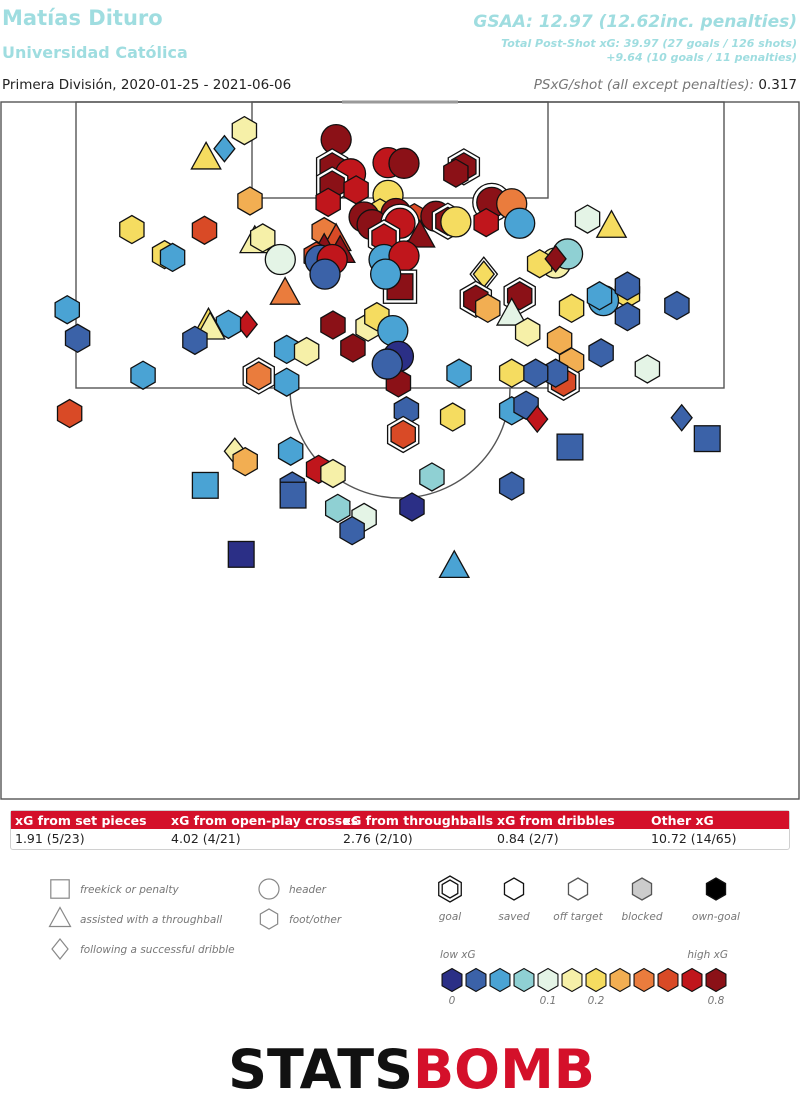  I want to click on psxg-per-shot-label: PSxG/shot (all except penalties):, so click(644, 85).